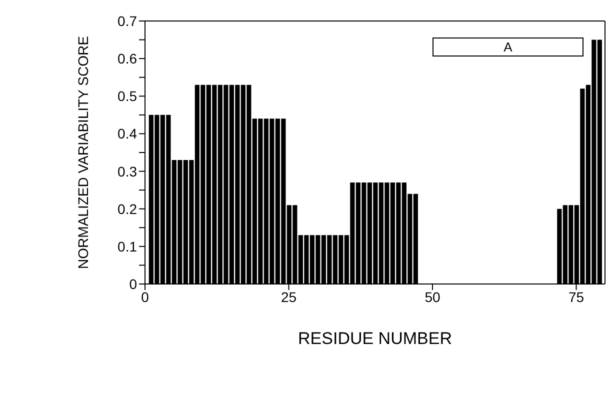  Describe the element at coordinates (288, 296) in the screenshot. I see `x-tick-label: 25` at that location.